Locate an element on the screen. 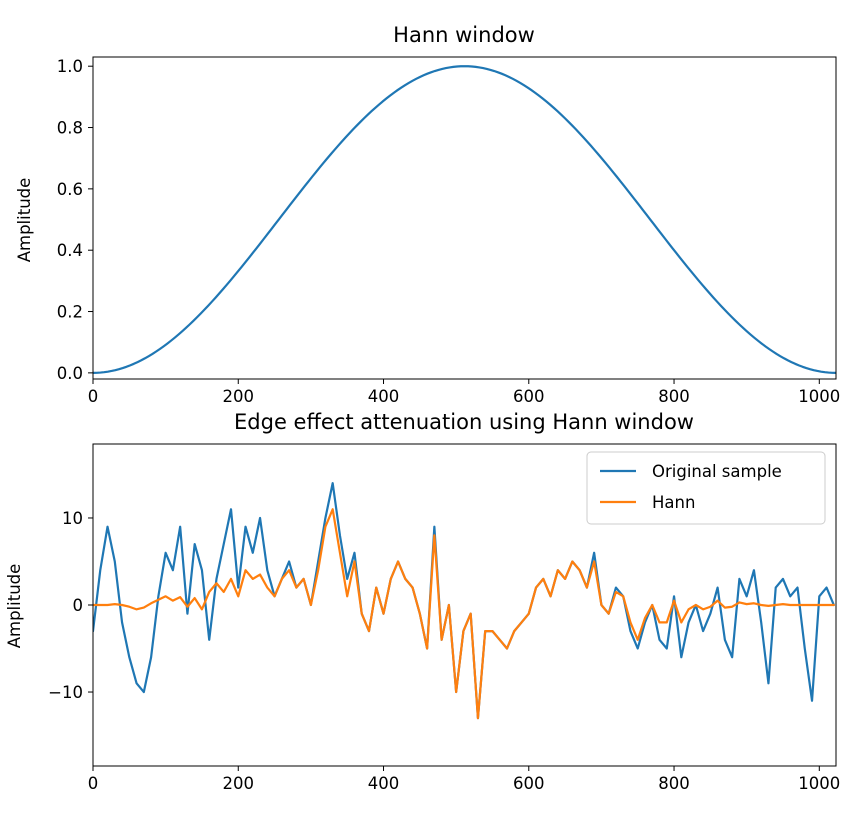 This screenshot has width=857, height=825. hann-window-xtick-label: 600 is located at coordinates (529, 396).